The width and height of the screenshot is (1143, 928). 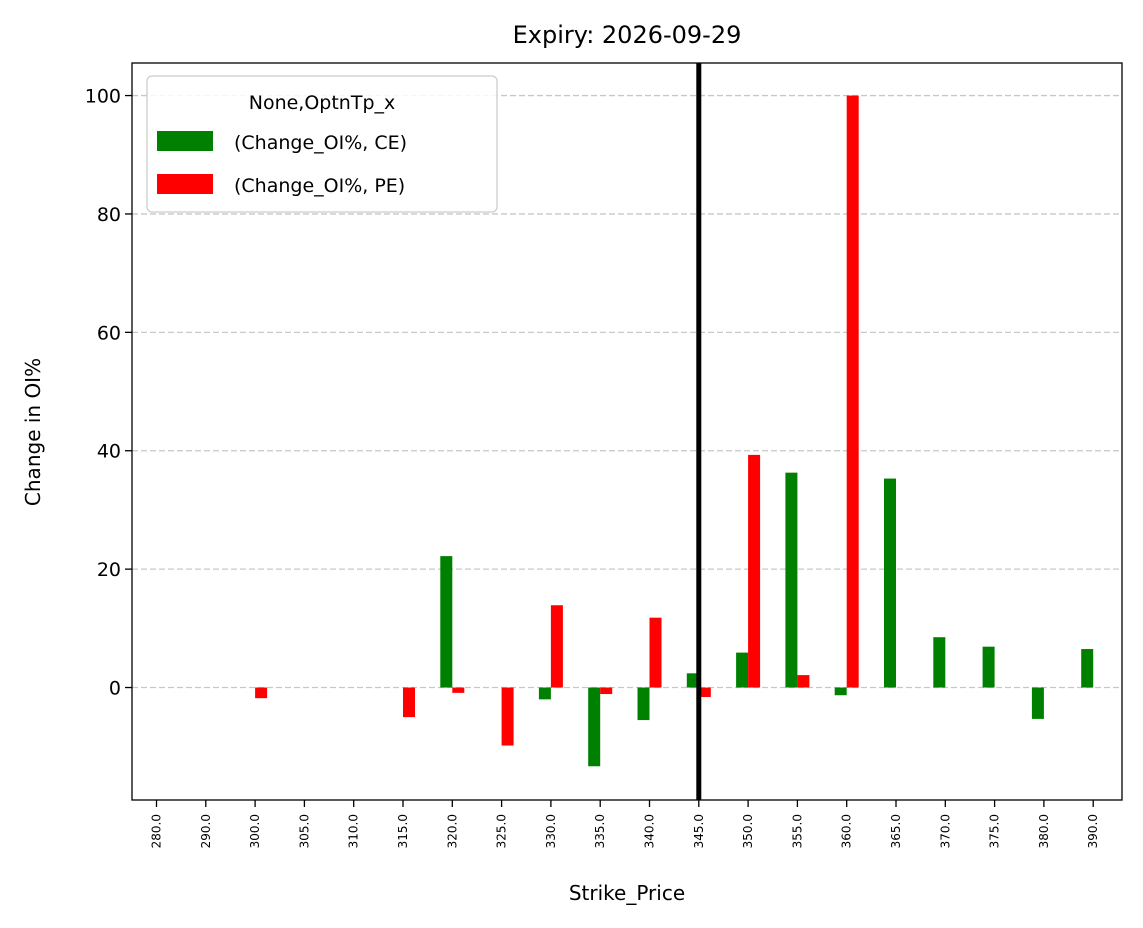 What do you see at coordinates (650, 831) in the screenshot?
I see `x-tick-label: 340.0` at bounding box center [650, 831].